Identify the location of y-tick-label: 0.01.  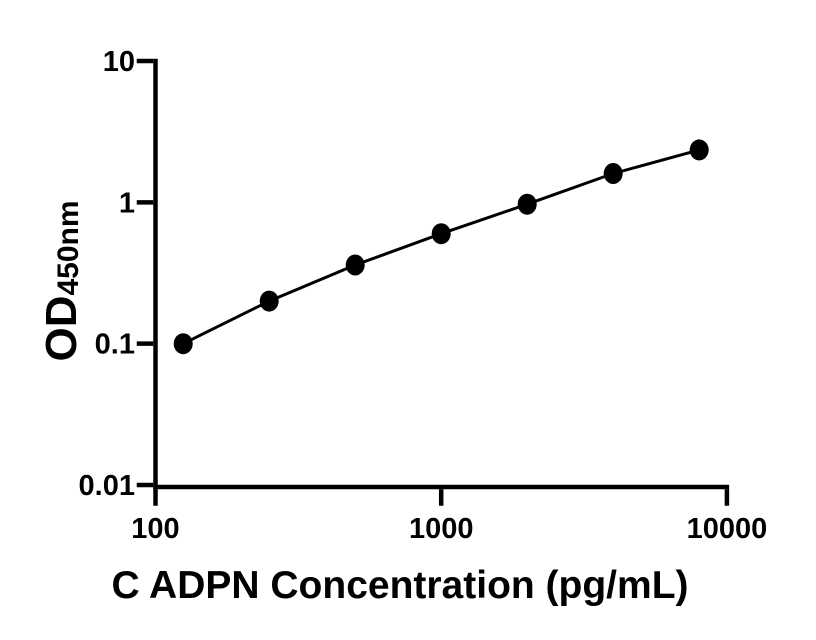
(107, 486).